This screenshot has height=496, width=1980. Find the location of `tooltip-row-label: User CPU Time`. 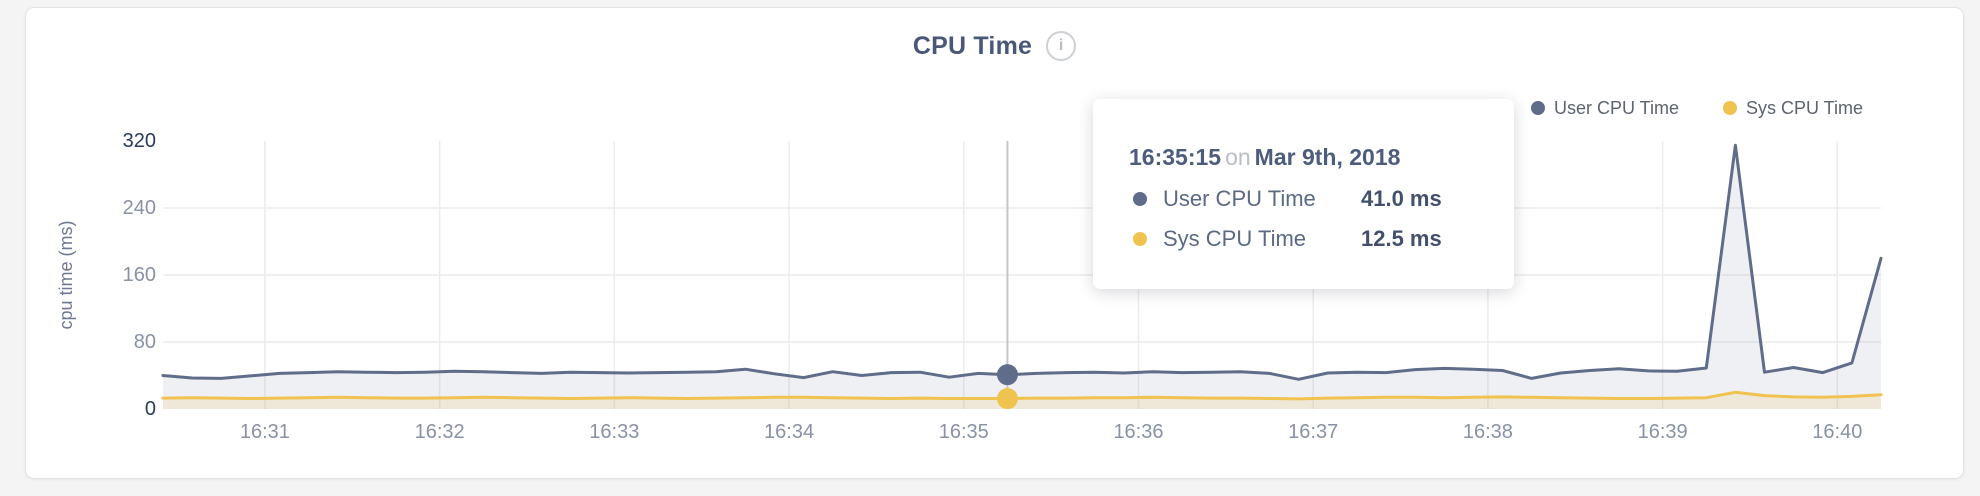

tooltip-row-label: User CPU Time is located at coordinates (1239, 198).